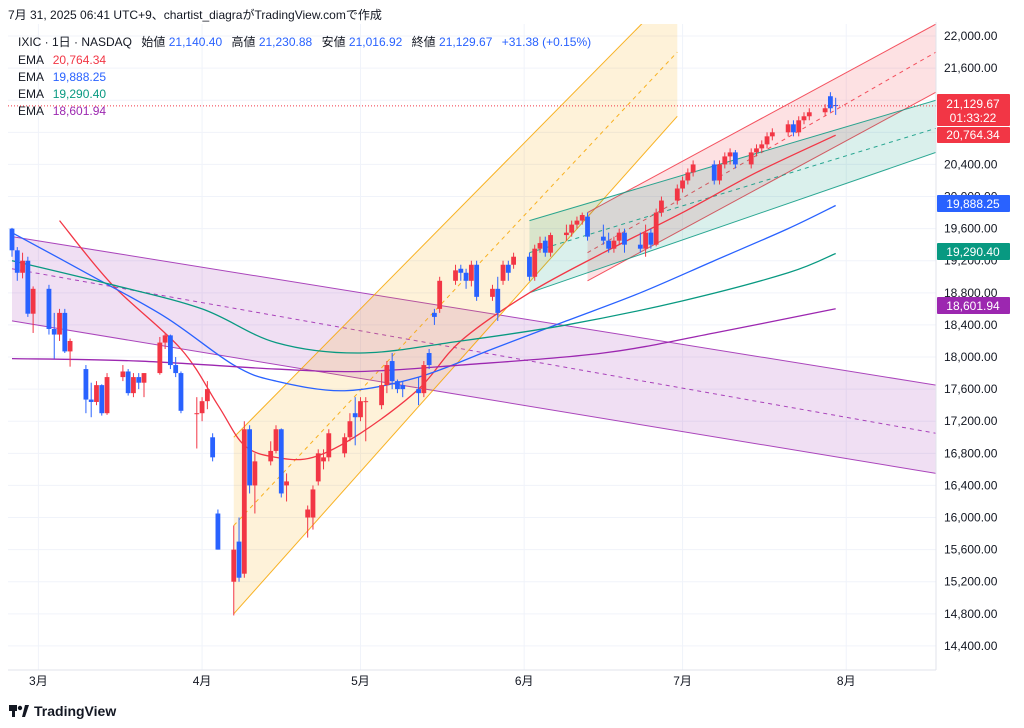 The height and width of the screenshot is (728, 1024). What do you see at coordinates (971, 68) in the screenshot?
I see `y-tick-label: 21,600.00` at bounding box center [971, 68].